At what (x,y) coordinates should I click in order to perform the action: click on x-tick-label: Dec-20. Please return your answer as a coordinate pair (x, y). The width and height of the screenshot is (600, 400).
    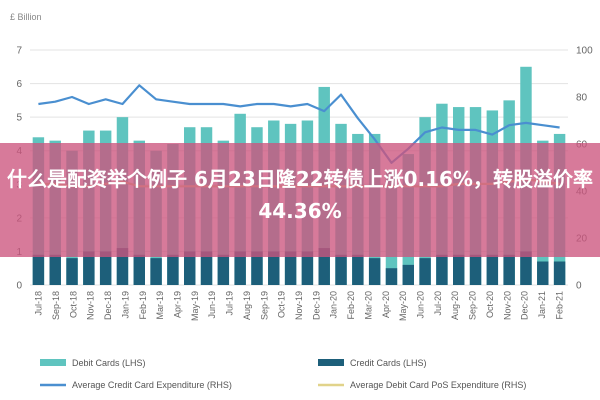
    Looking at the image, I should click on (525, 305).